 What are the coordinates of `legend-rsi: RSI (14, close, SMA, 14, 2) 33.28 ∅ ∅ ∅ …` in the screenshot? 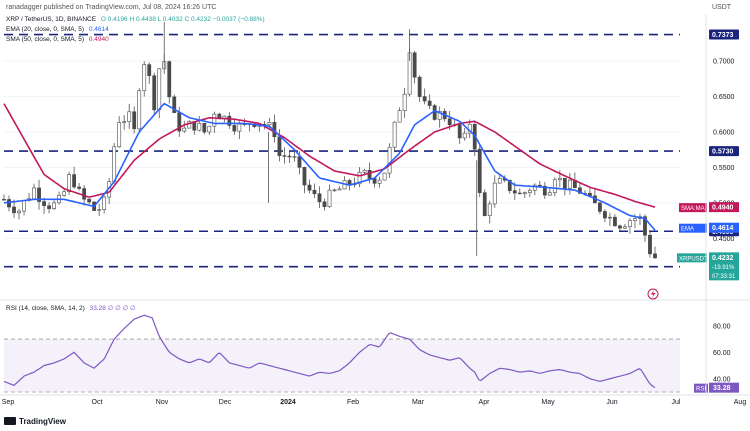 It's located at (71, 308).